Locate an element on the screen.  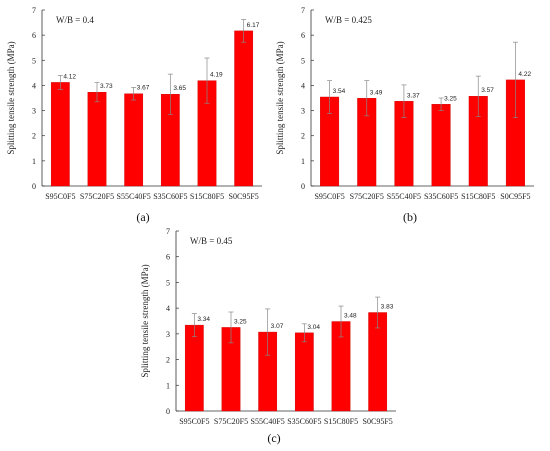
bar-value-label: 3.57 is located at coordinates (487, 90).